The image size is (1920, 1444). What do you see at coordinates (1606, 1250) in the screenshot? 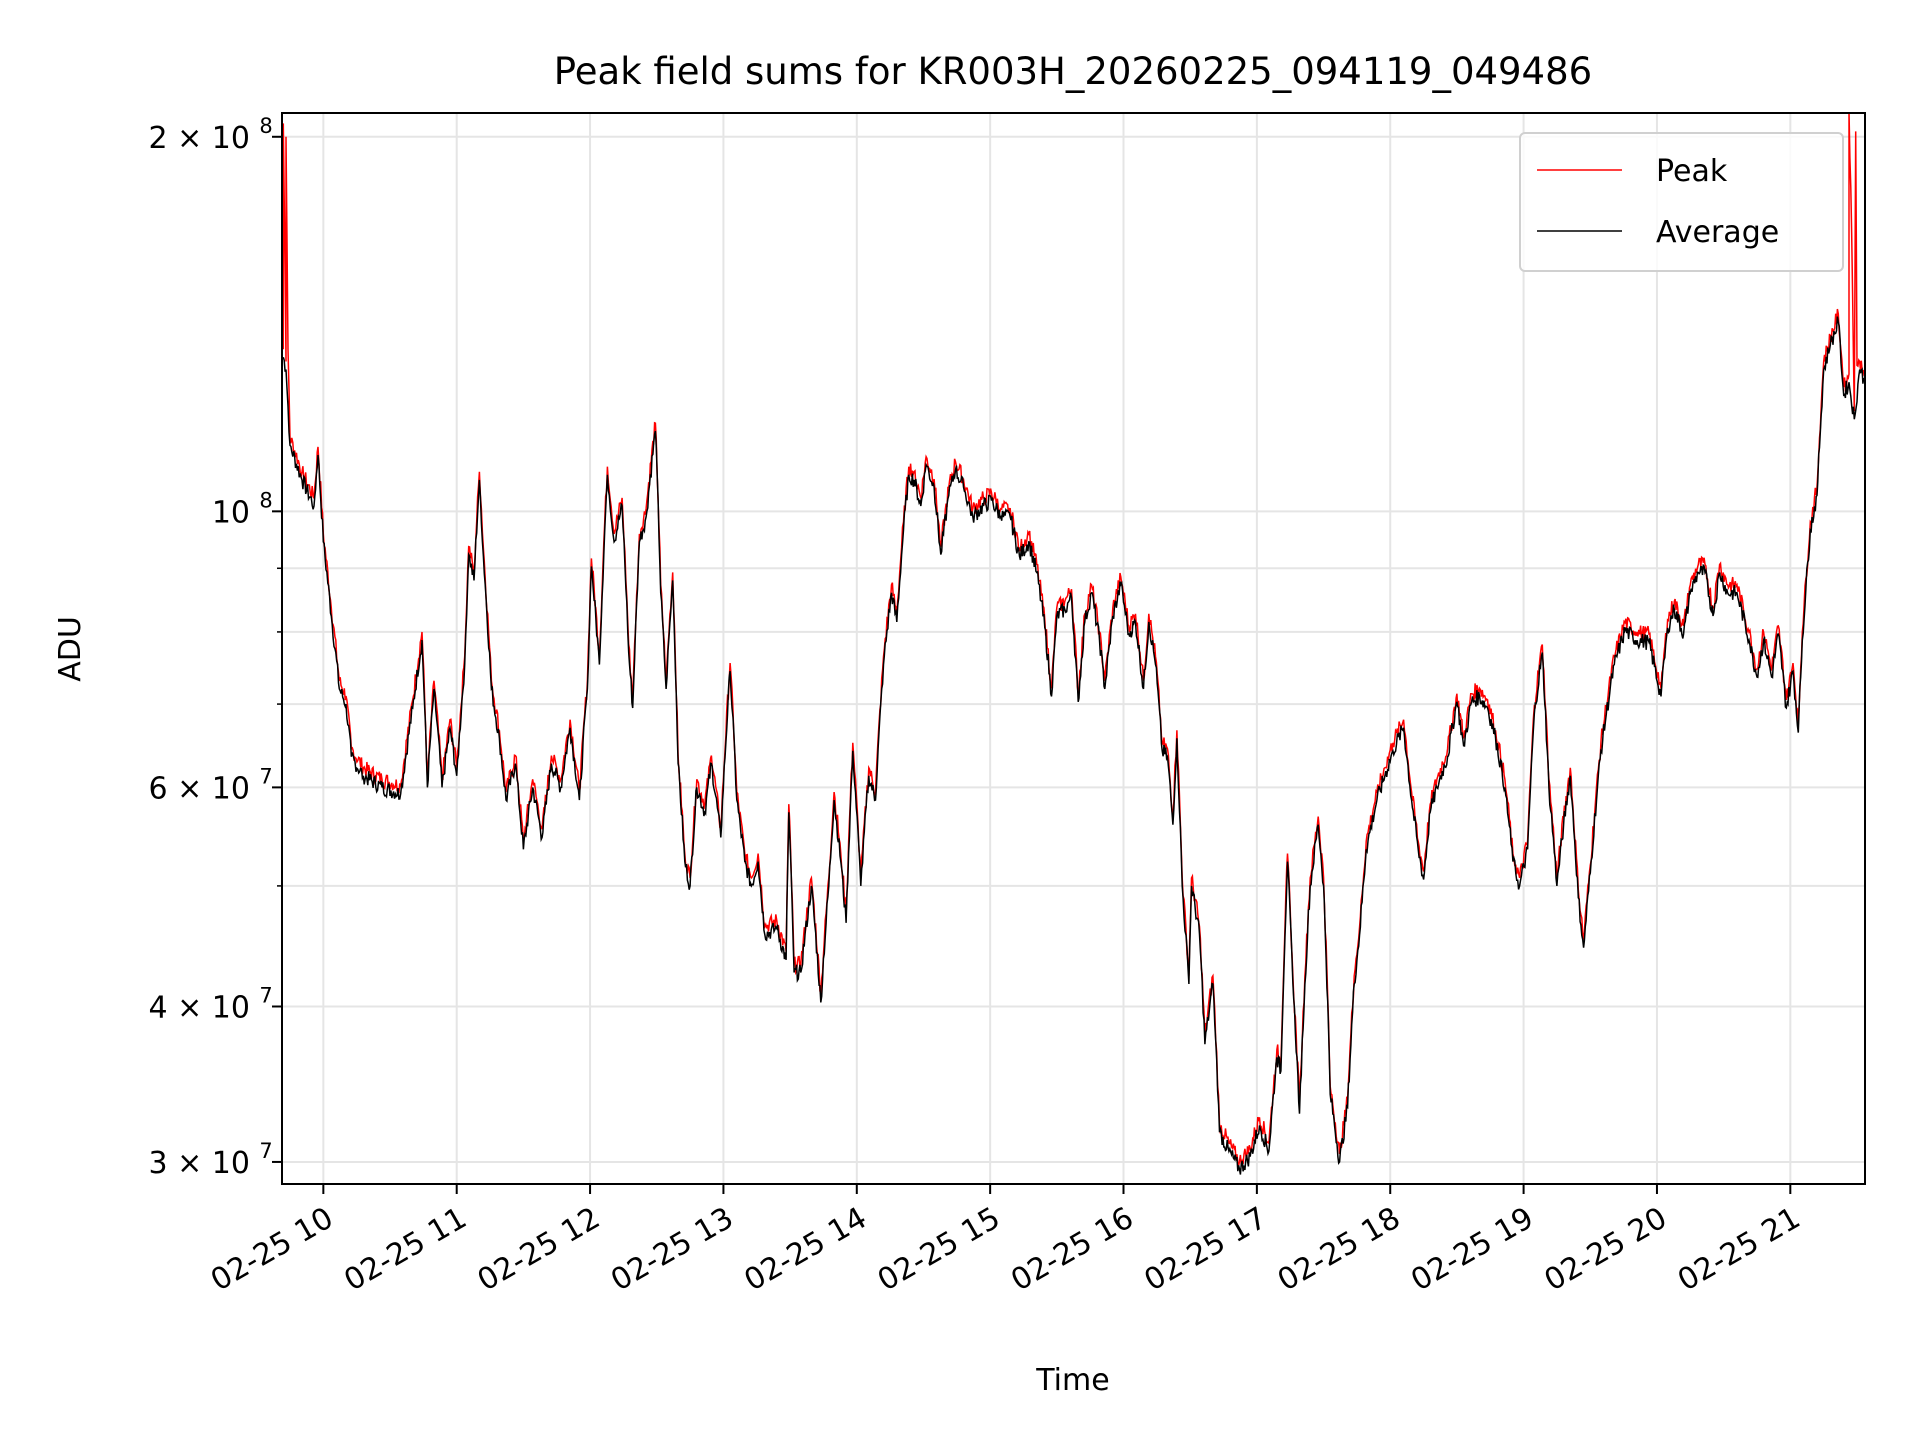
I see `x-tick-label: 02-25 20` at bounding box center [1606, 1250].